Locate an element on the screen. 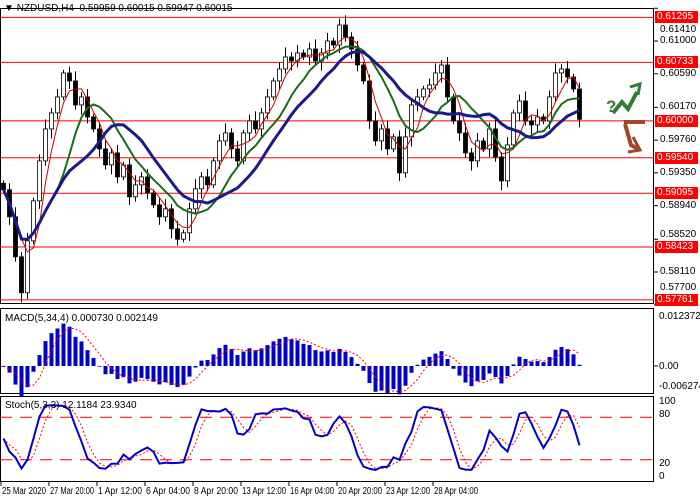 The width and height of the screenshot is (700, 500). stoch-axis-0: 0 is located at coordinates (662, 476).